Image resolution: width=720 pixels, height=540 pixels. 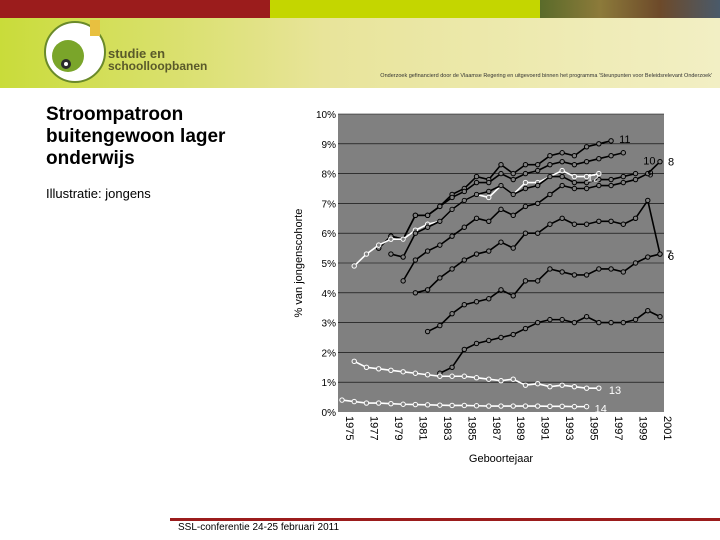 What do you see at coordinates (373, 428) in the screenshot?
I see `x-tick-label: 1977` at bounding box center [373, 428].